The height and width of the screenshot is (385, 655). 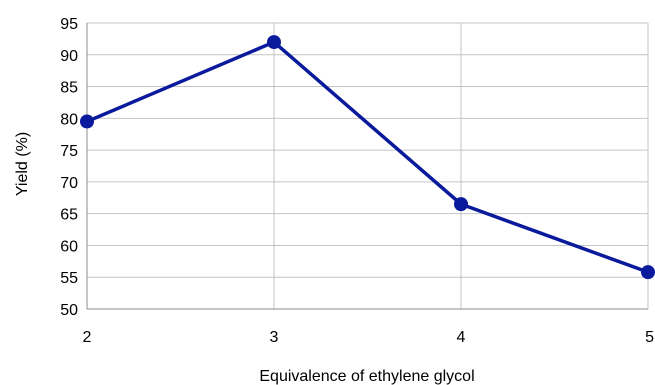 I want to click on y-tick-label: 95, so click(x=69, y=24).